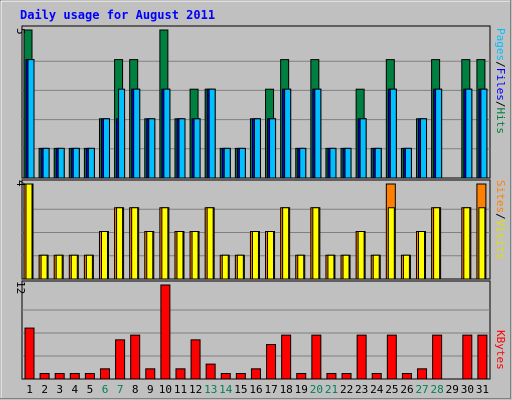 The height and width of the screenshot is (400, 512). What do you see at coordinates (331, 389) in the screenshot?
I see `x-label-day-21: 21` at bounding box center [331, 389].